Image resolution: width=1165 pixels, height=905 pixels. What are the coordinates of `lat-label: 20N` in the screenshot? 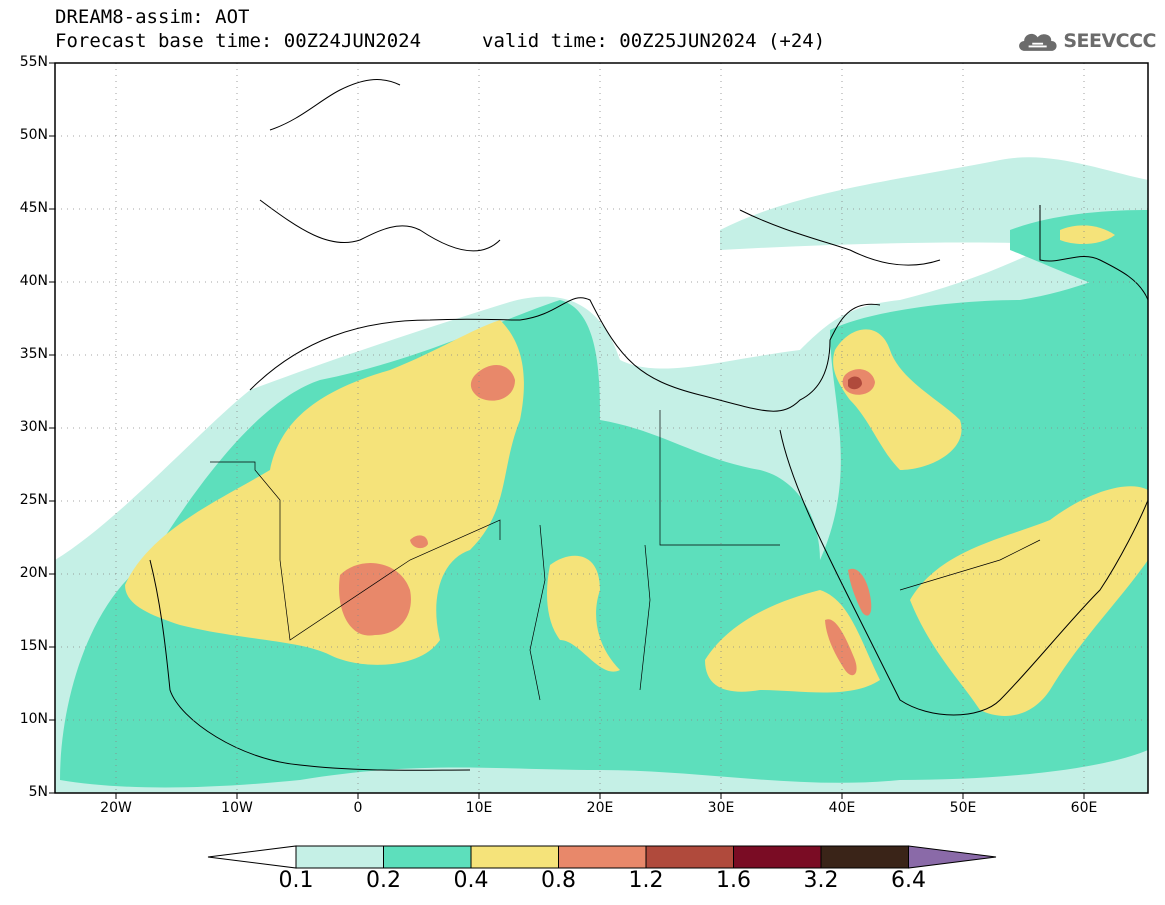 It's located at (33, 573).